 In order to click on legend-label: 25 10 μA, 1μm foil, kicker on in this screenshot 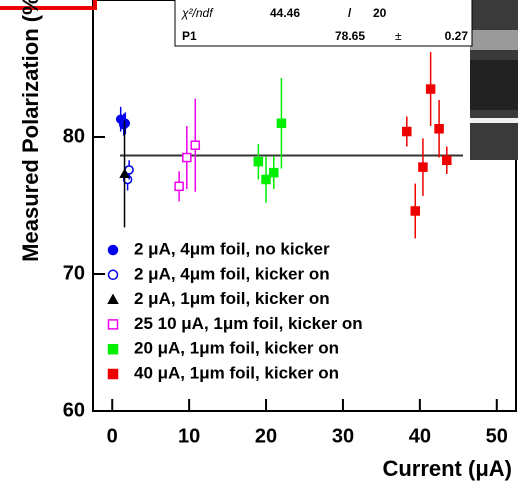, I will do `click(248, 323)`.